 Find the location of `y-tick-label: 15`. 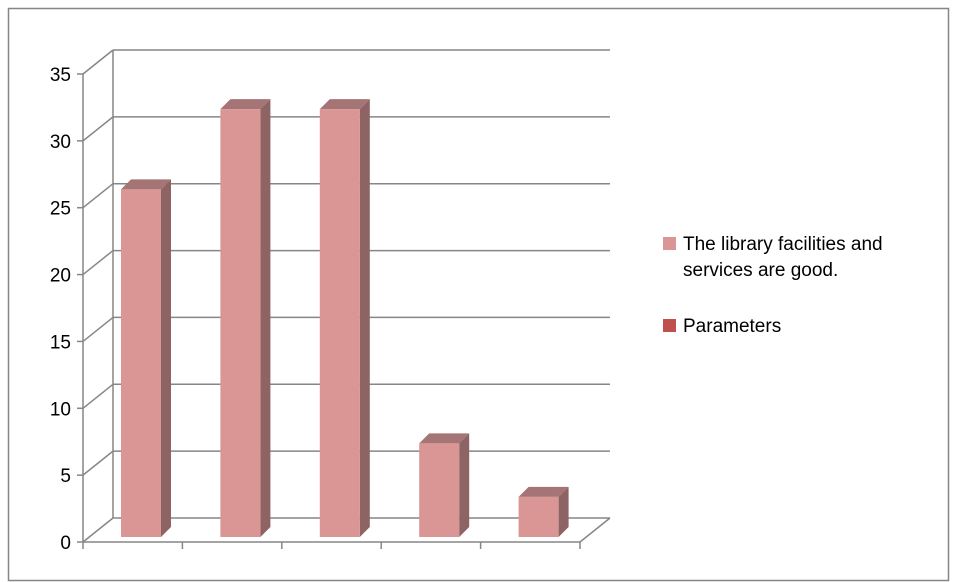

y-tick-label: 15 is located at coordinates (60, 342).